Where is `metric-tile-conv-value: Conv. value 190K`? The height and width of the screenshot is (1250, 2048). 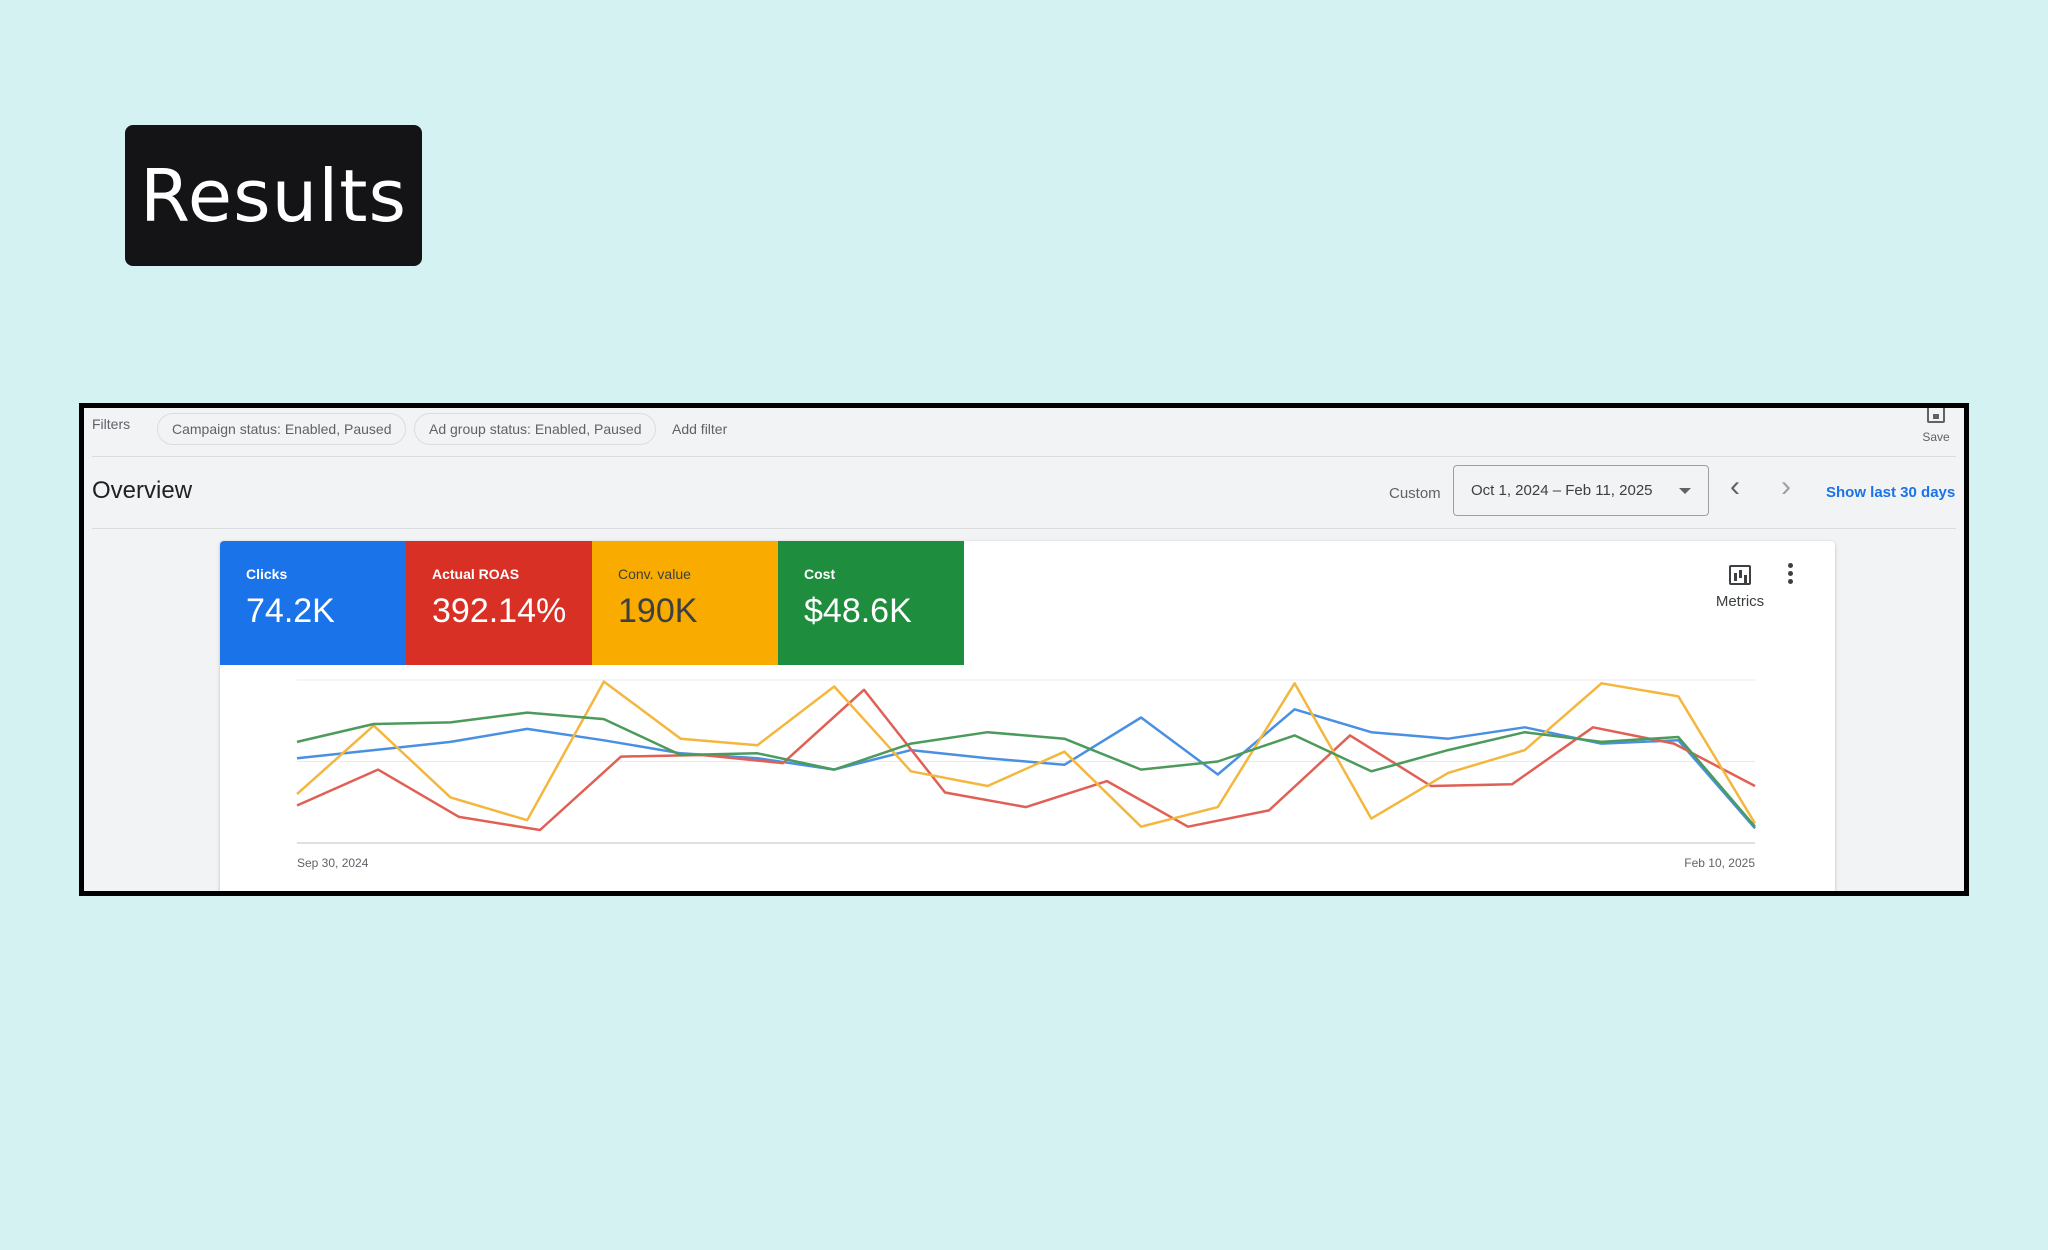 metric-tile-conv-value: Conv. value 190K is located at coordinates (685, 603).